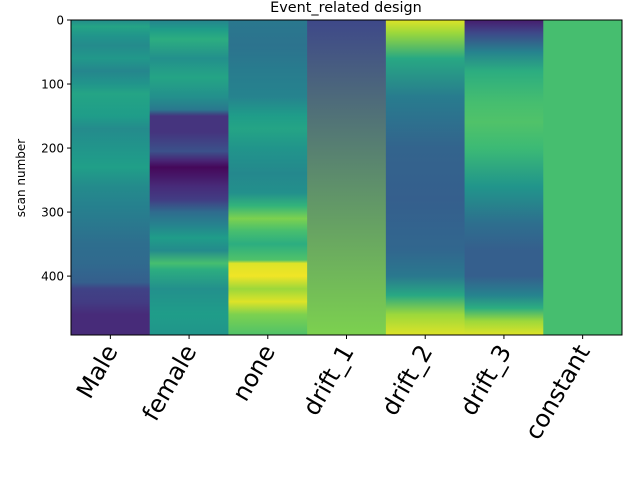 The image size is (640, 478). Describe the element at coordinates (52, 277) in the screenshot. I see `y-tick-label: 400` at that location.